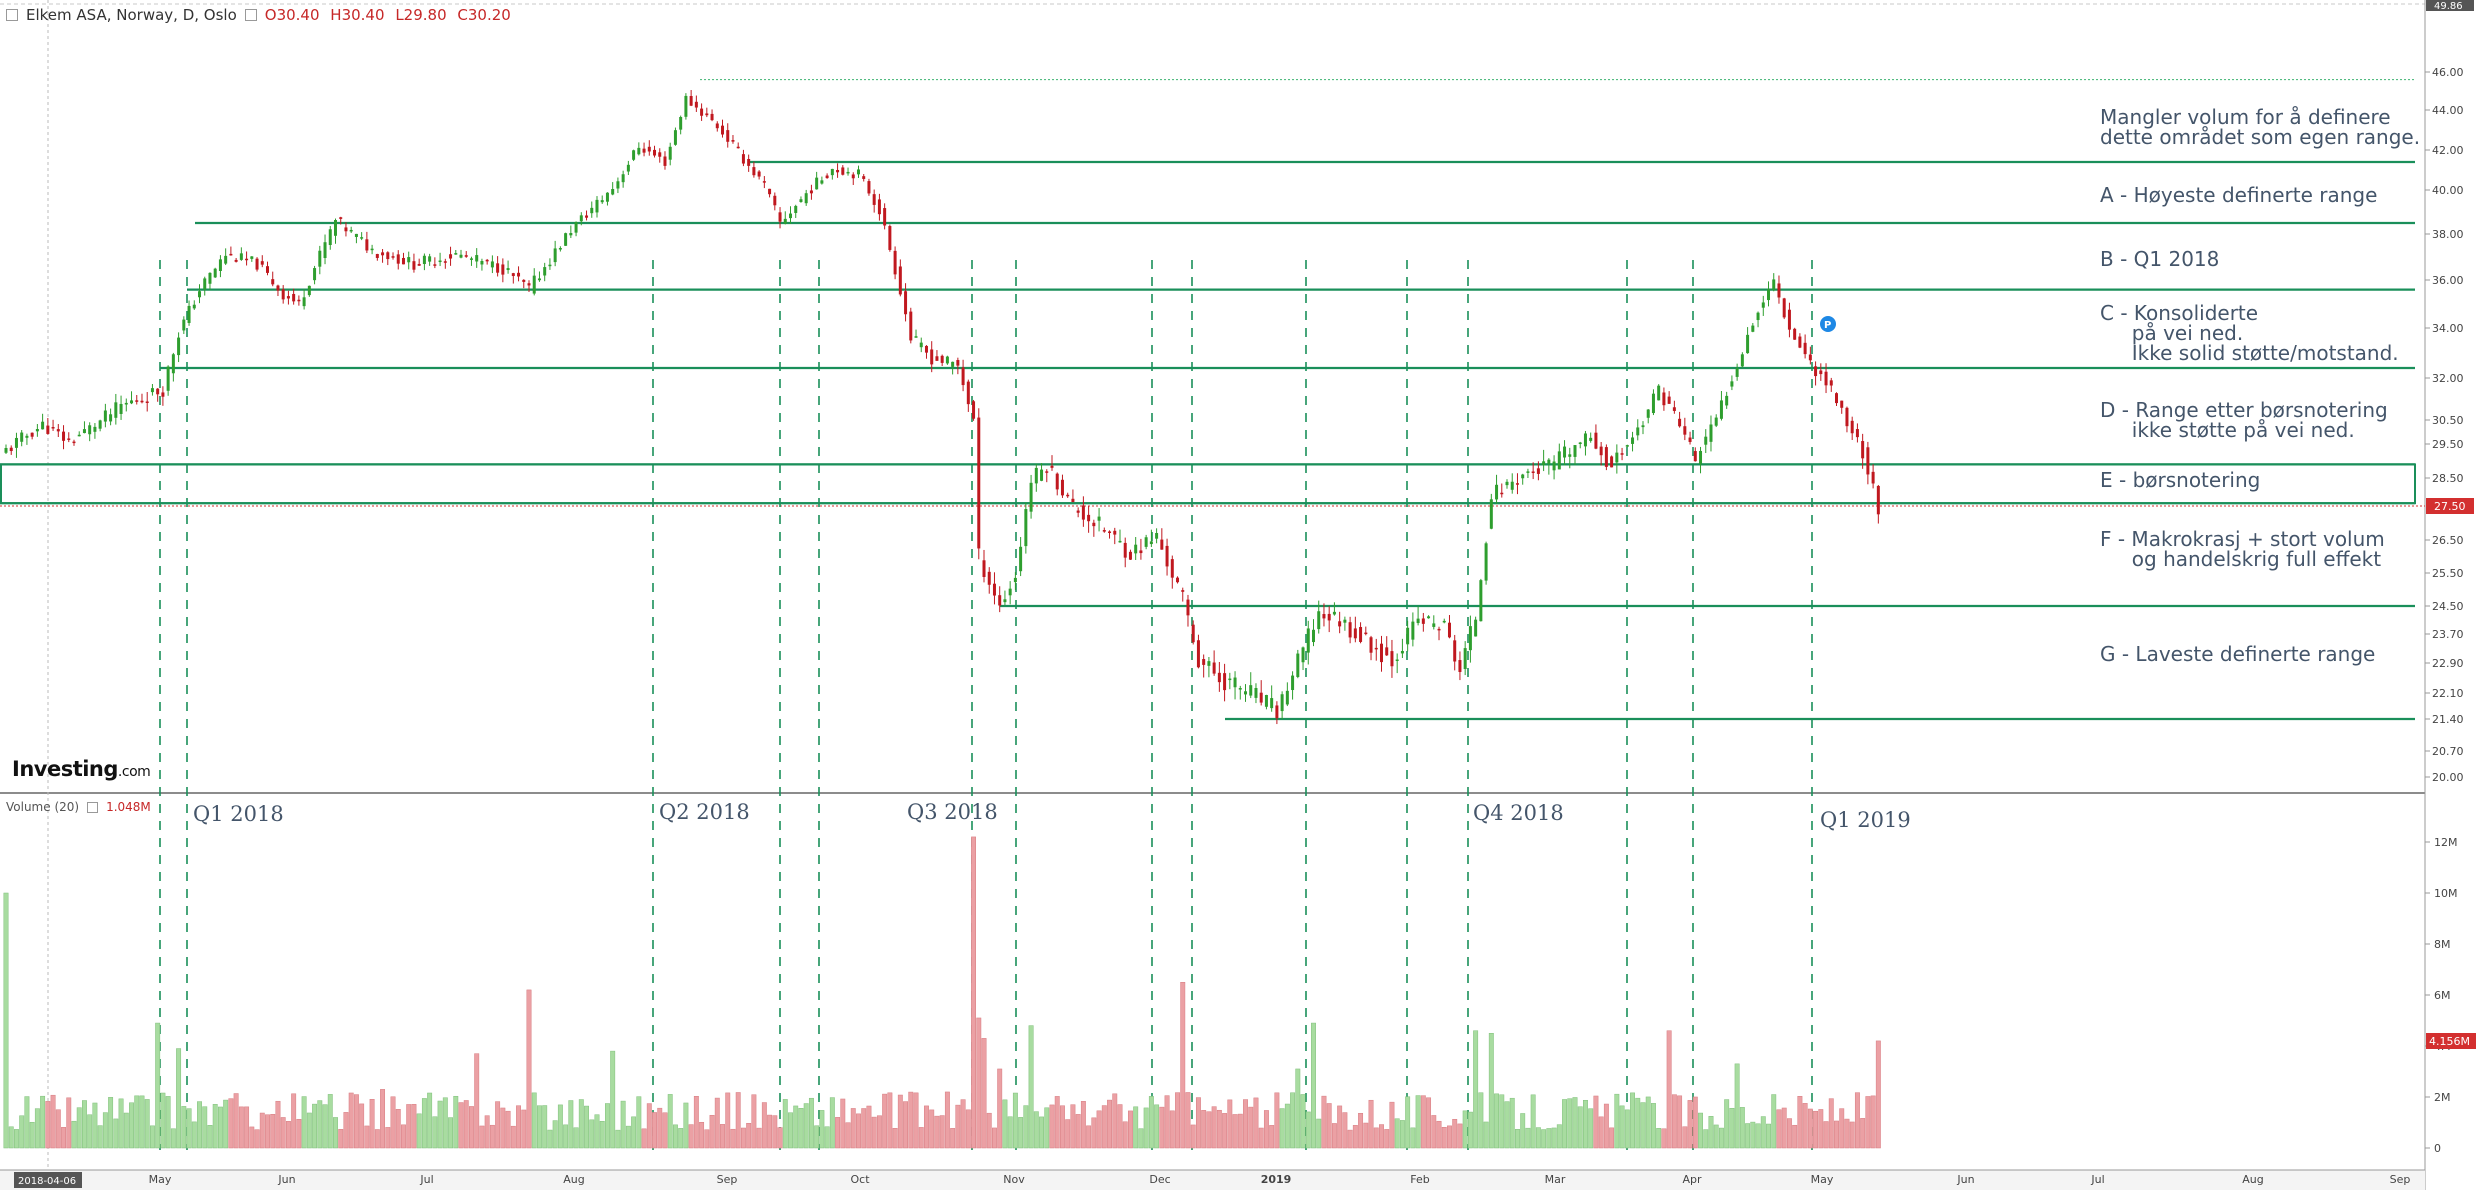  Describe the element at coordinates (12, 15) in the screenshot. I see `collapse-icon` at that location.